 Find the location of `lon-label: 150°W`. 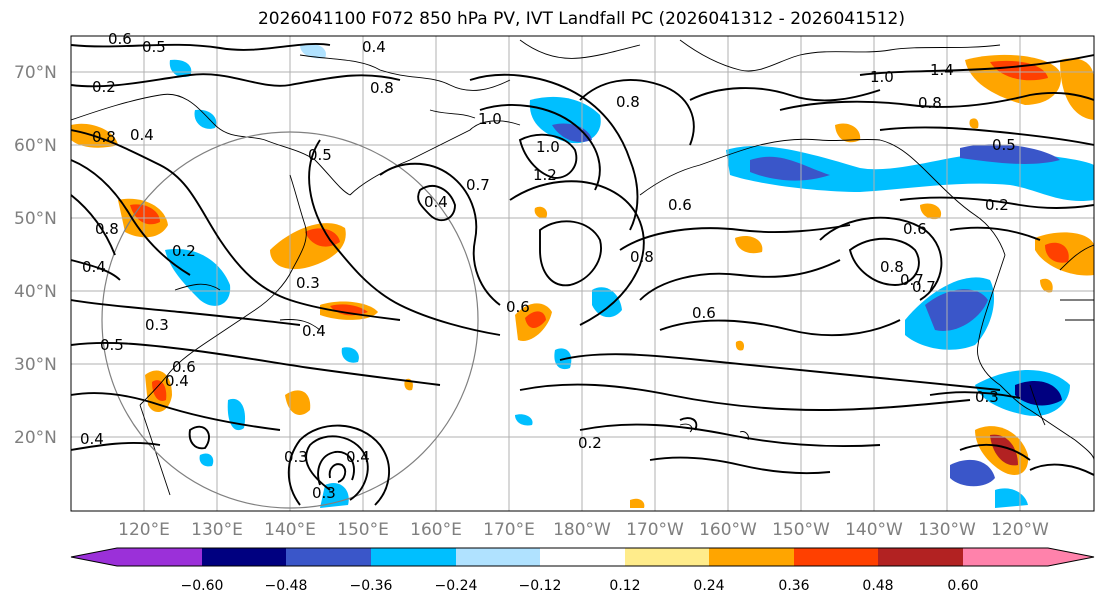

lon-label: 150°W is located at coordinates (801, 530).